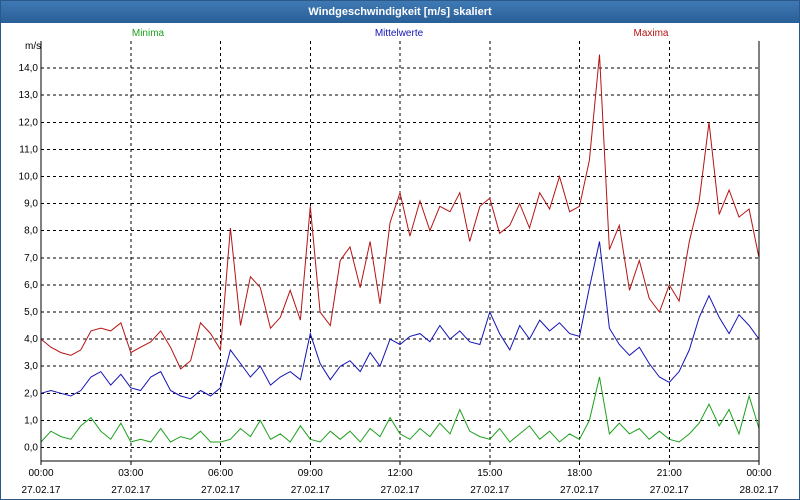 The height and width of the screenshot is (500, 800). I want to click on y-tick-label: 12,0, so click(29, 122).